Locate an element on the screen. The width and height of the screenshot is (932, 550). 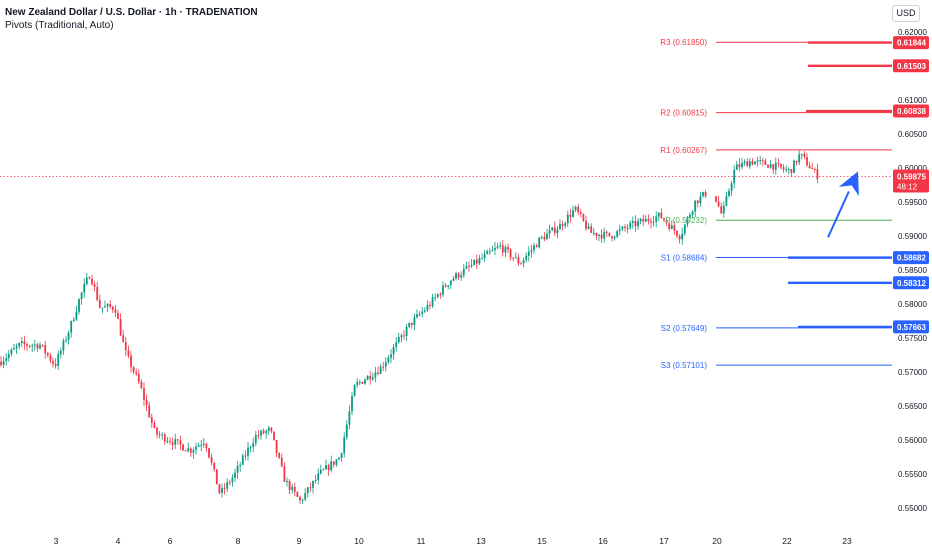
pivot-label: P (0.59232) is located at coordinates (686, 220).